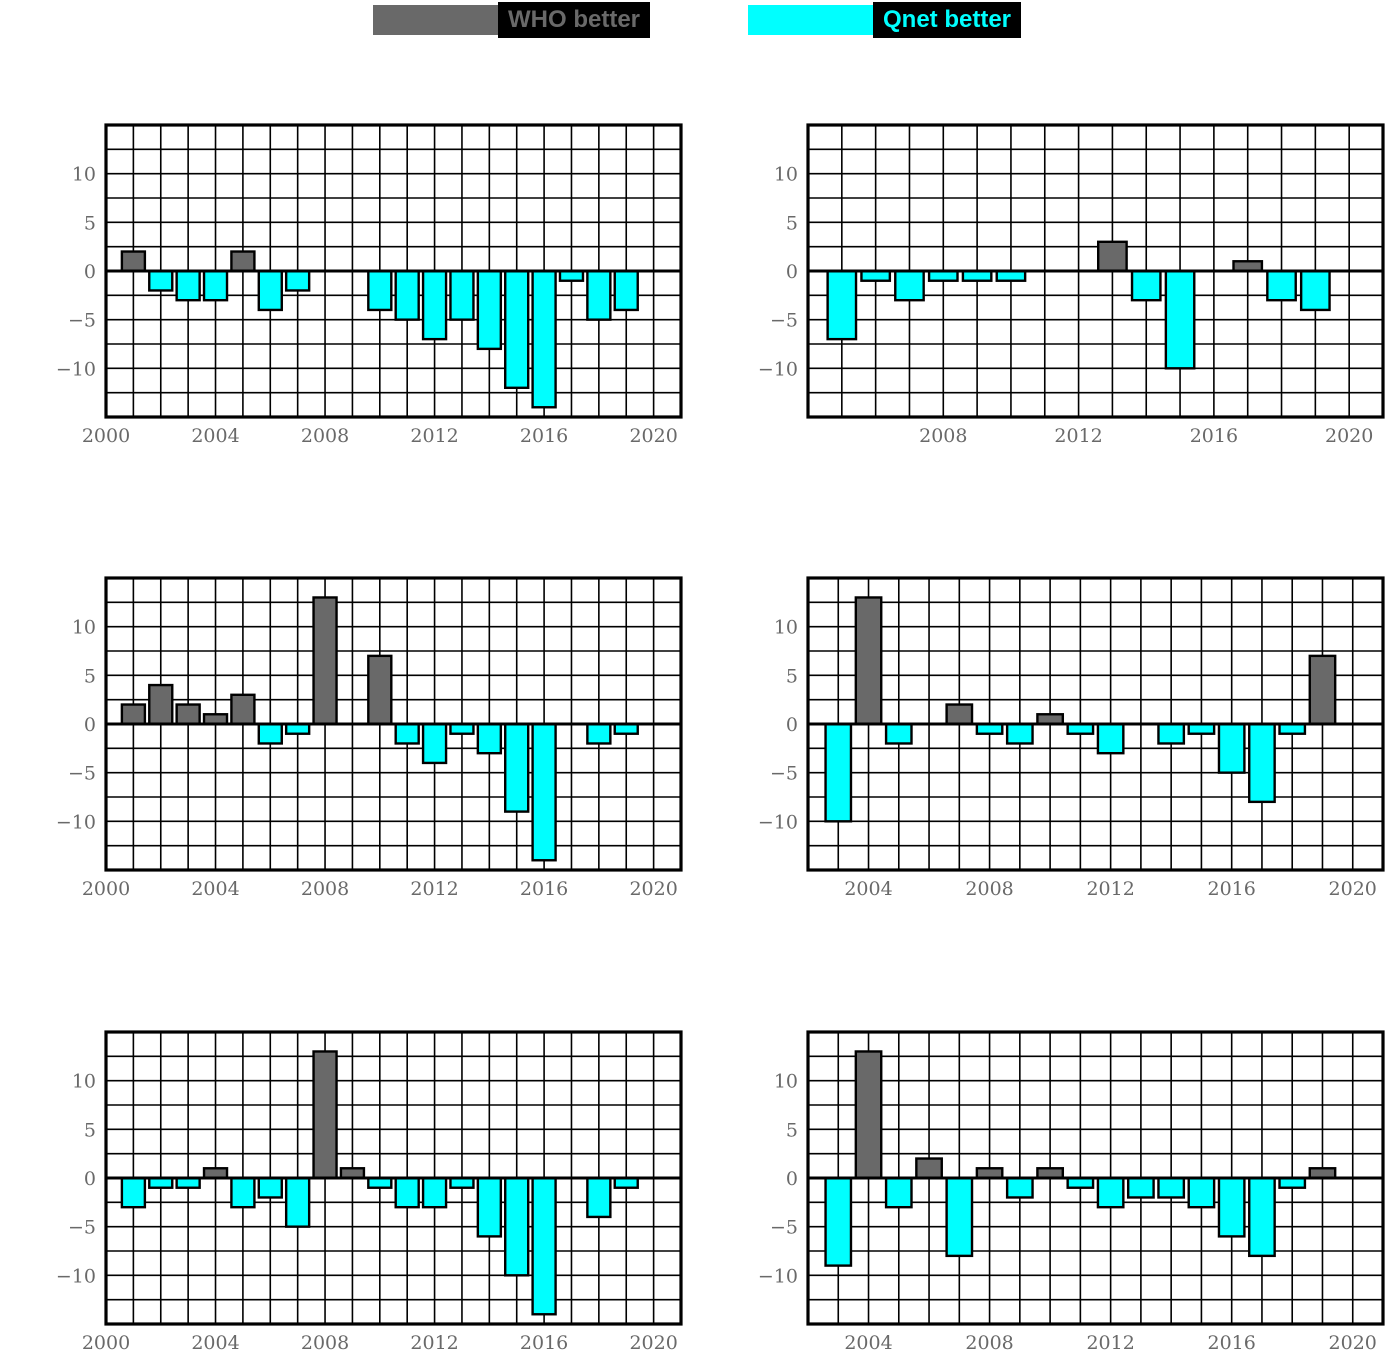  I want to click on bar-2009, so click(1019, 733).